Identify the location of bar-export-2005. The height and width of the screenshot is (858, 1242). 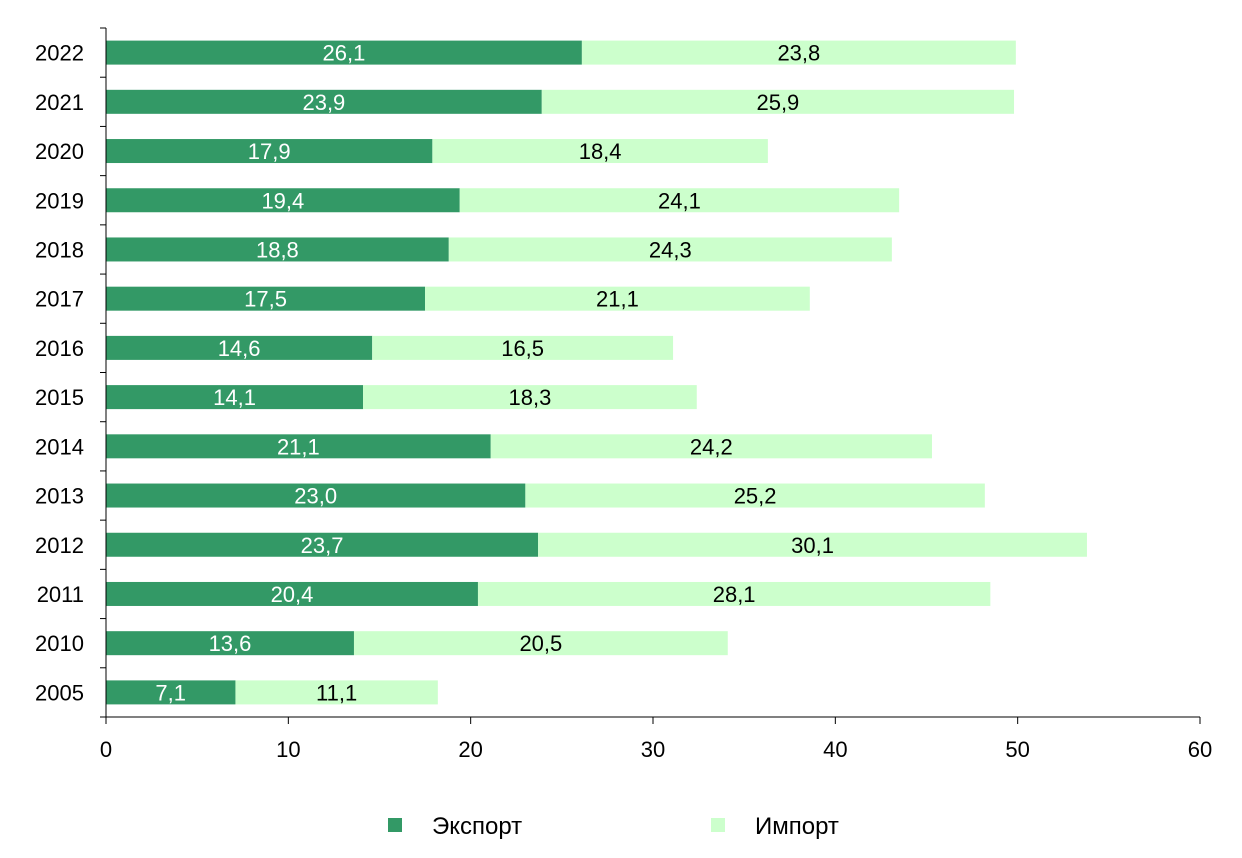
(171, 692).